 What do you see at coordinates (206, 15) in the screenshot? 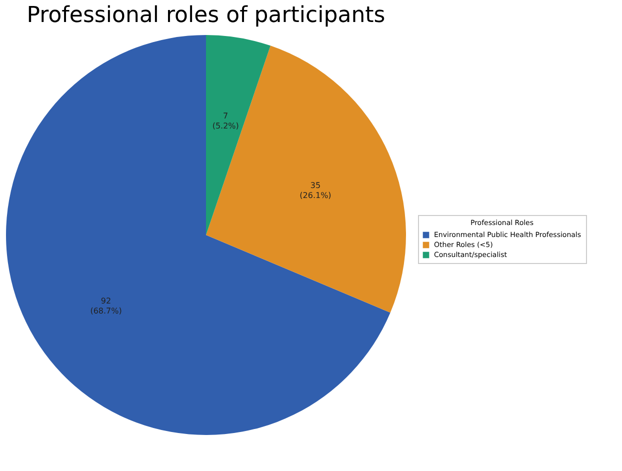
I see `chart-title: Professional roles of participants` at bounding box center [206, 15].